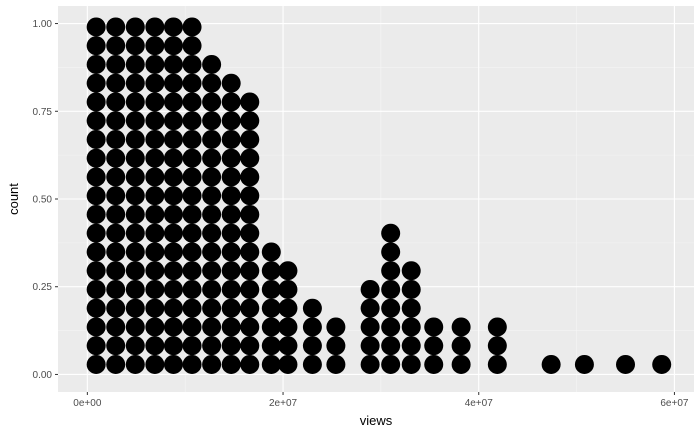 This screenshot has height=432, width=700. Describe the element at coordinates (43, 112) in the screenshot. I see `y-tick-label: 0.75` at that location.